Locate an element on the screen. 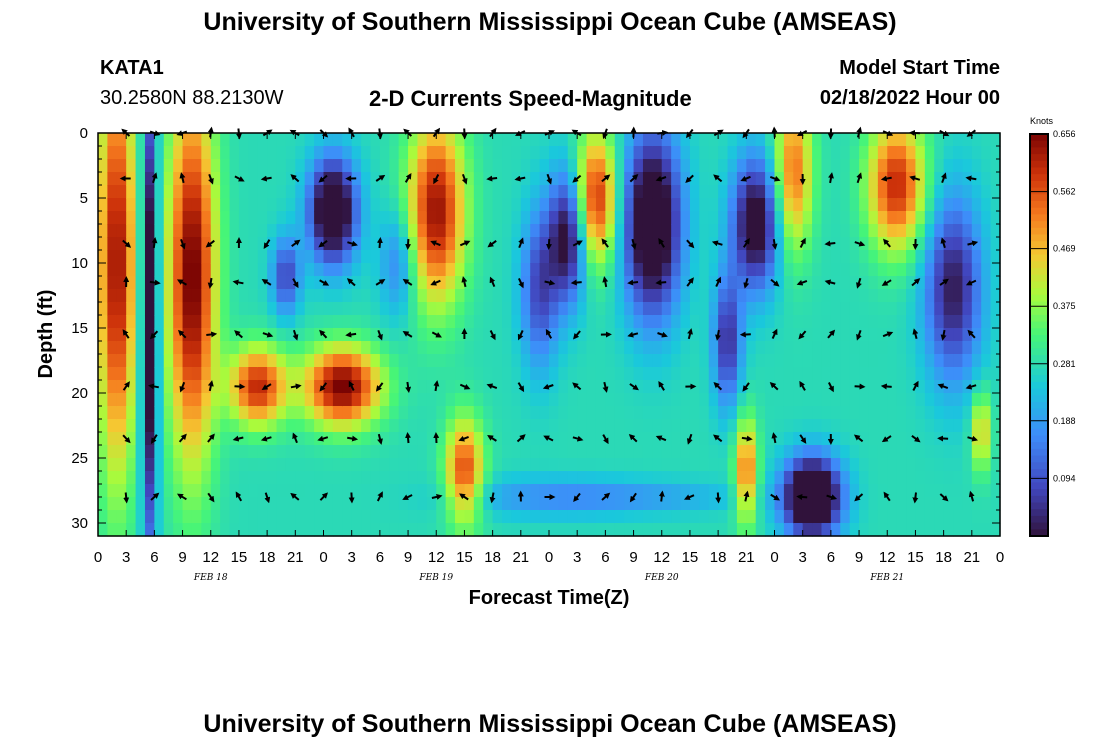 The height and width of the screenshot is (750, 1100). colorbar-tick-label: 0.375 is located at coordinates (1064, 306).